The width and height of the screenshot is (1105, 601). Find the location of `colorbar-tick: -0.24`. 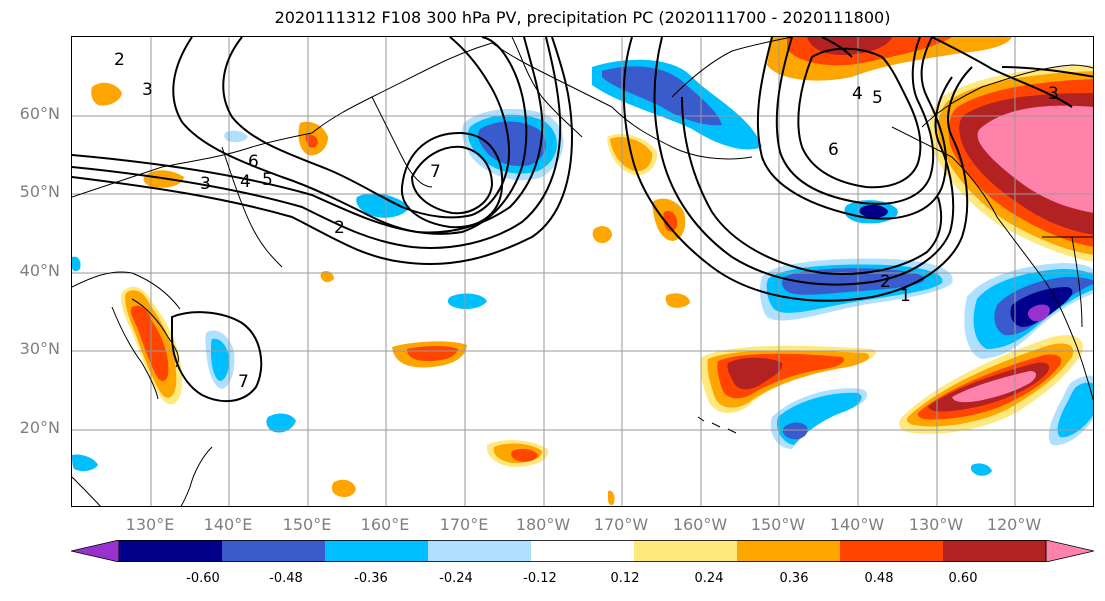

colorbar-tick: -0.24 is located at coordinates (456, 578).